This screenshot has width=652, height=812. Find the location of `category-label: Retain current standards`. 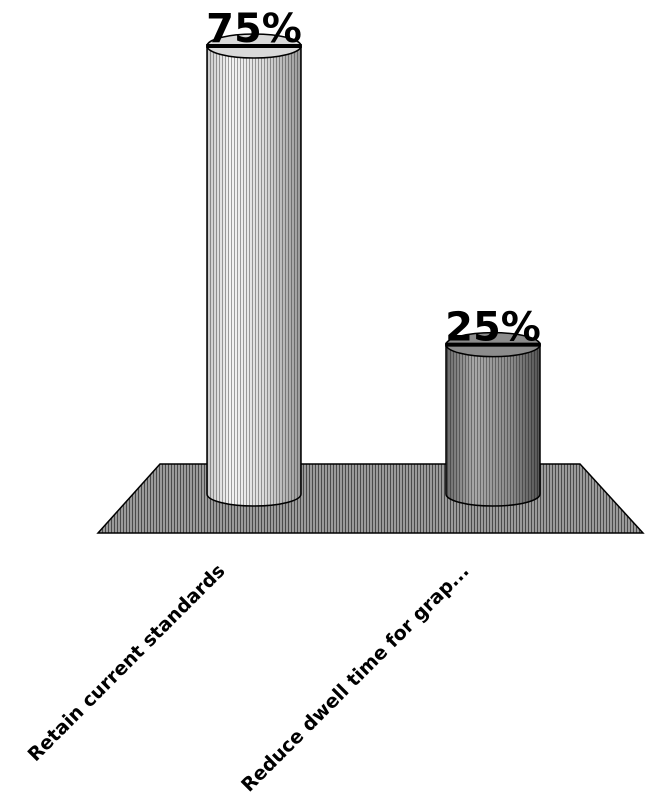

category-label: Retain current standards is located at coordinates (127, 663).